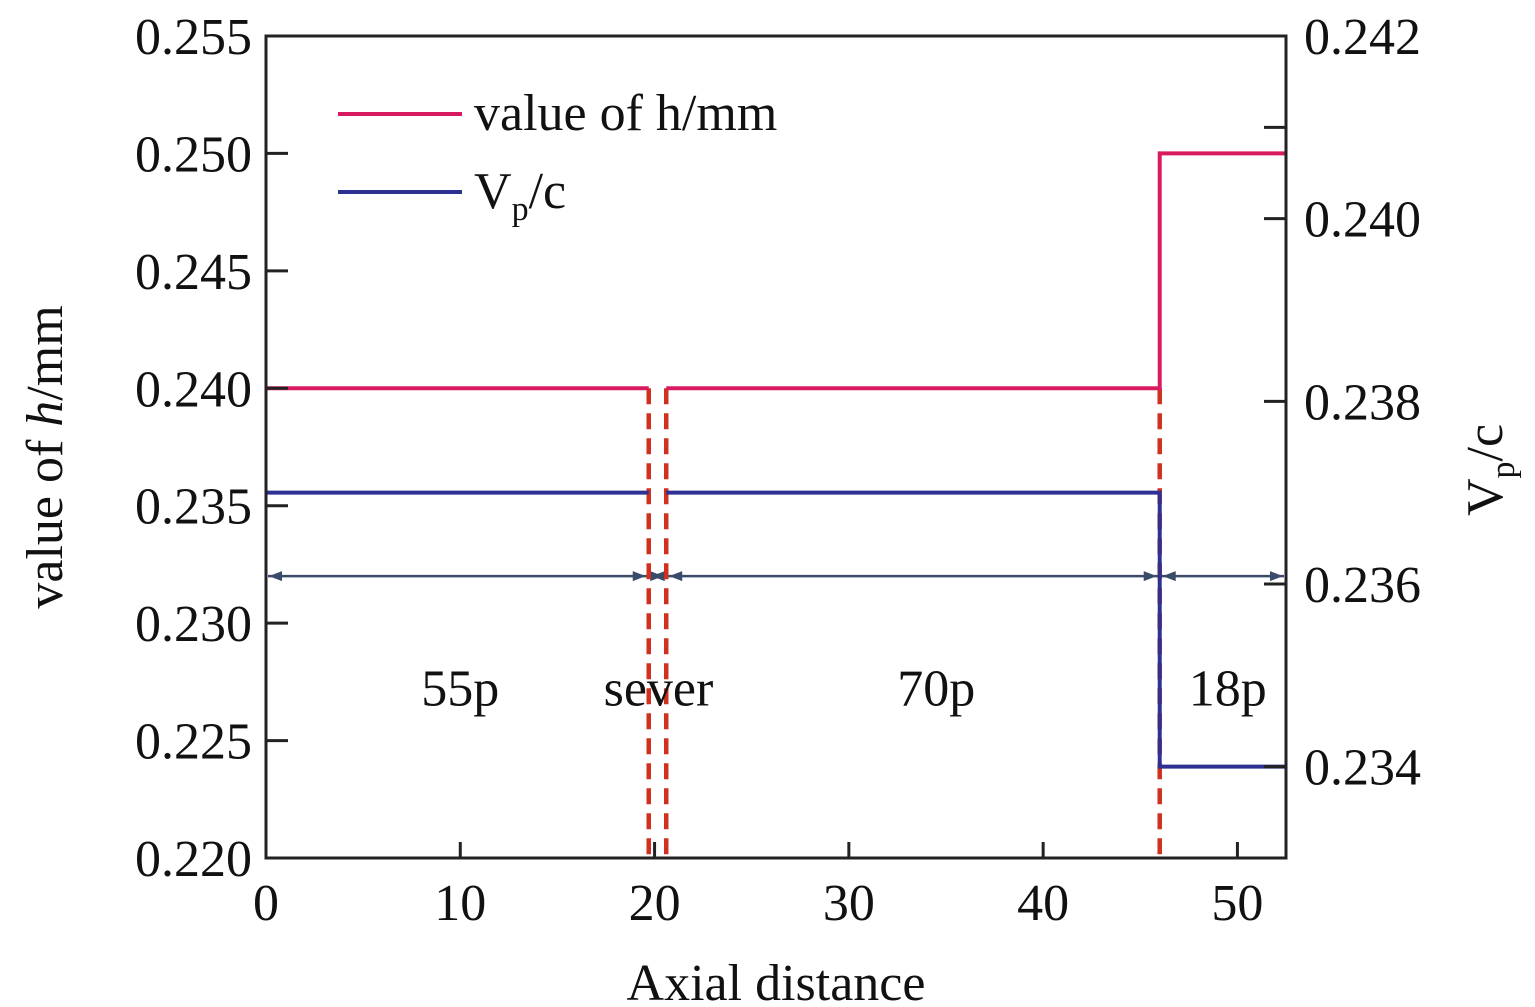 The width and height of the screenshot is (1535, 1007). What do you see at coordinates (45, 518) in the screenshot?
I see `y-left-title-prefix: value of` at bounding box center [45, 518].